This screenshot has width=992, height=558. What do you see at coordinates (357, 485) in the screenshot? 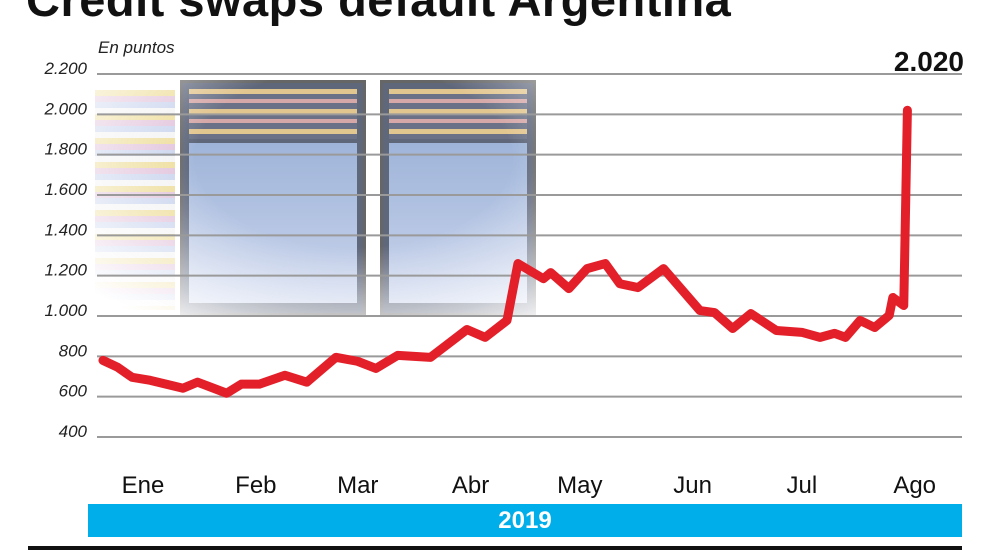
I see `x-tick-label: Mar` at bounding box center [357, 485].